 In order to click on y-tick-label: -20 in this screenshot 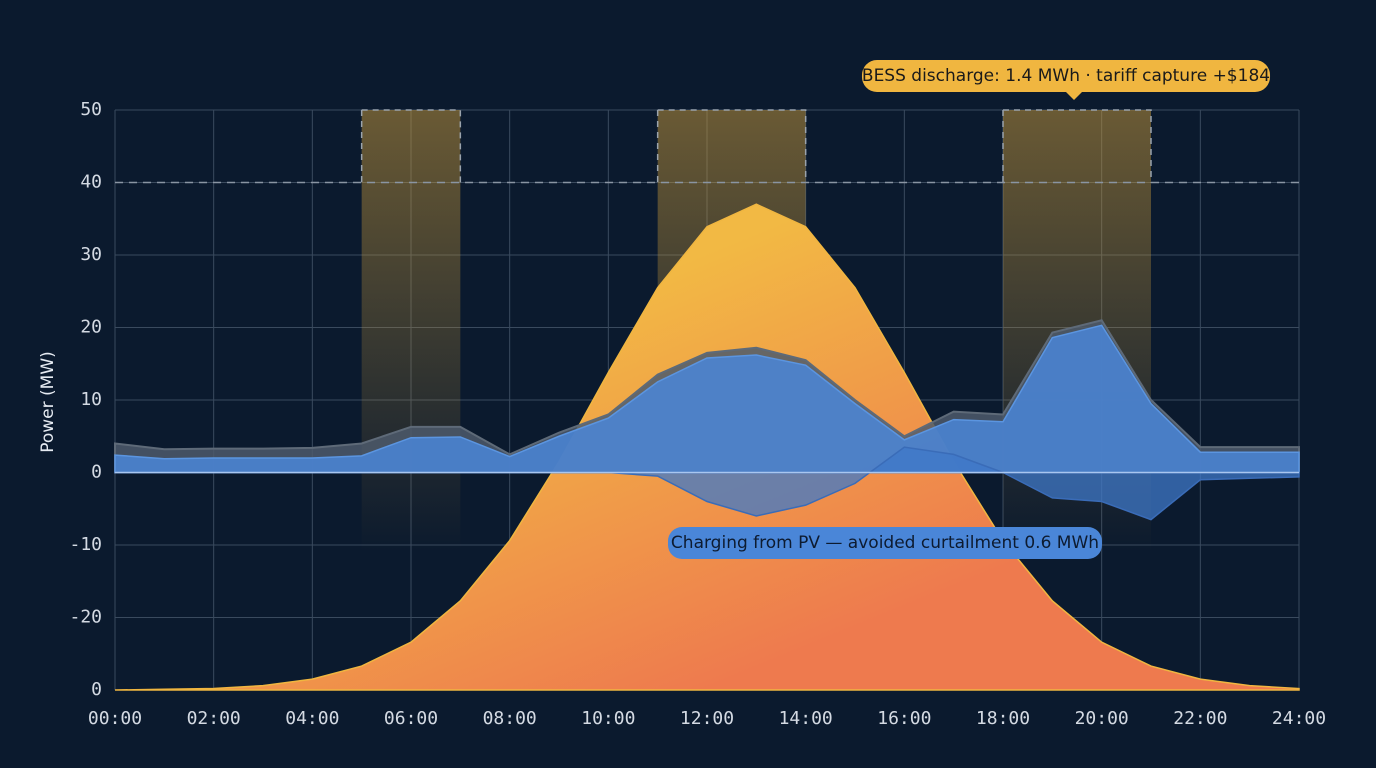, I will do `click(85, 617)`.